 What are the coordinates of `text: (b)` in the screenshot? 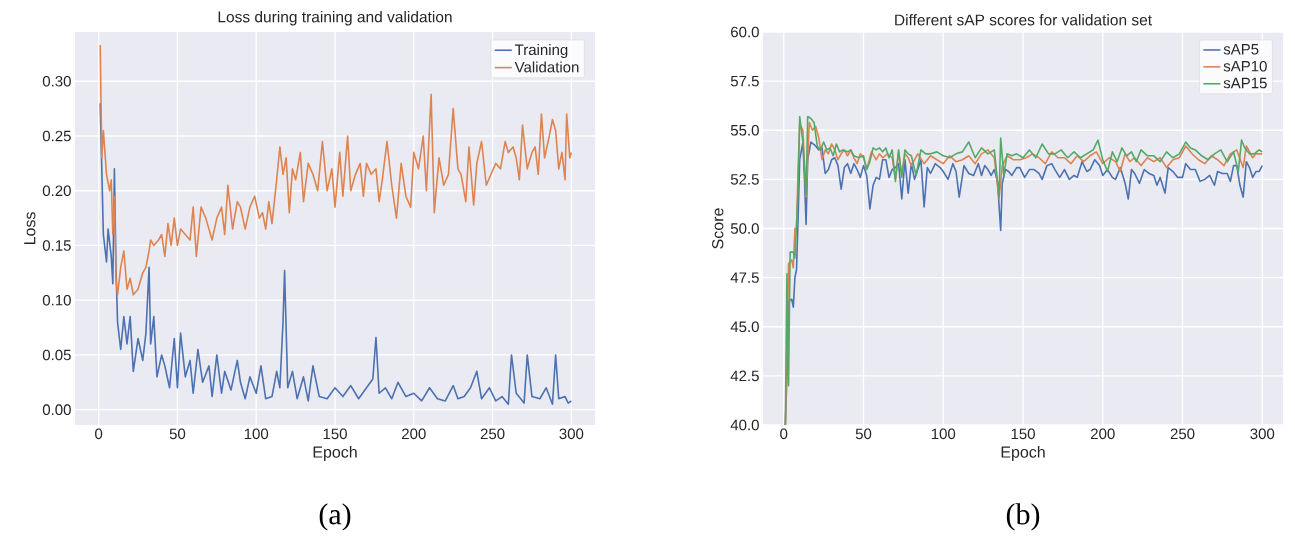 It's located at (1023, 517).